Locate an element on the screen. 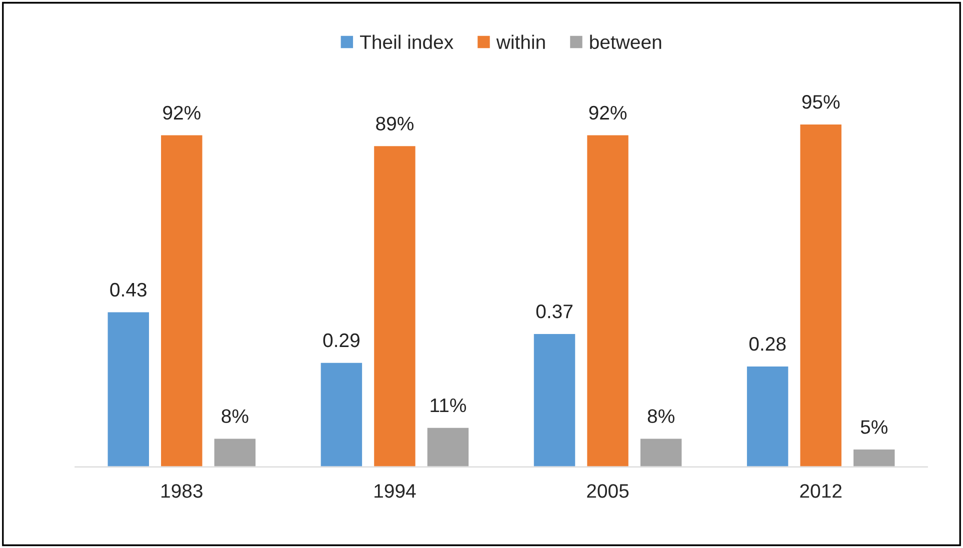  legend-label: within is located at coordinates (520, 41).